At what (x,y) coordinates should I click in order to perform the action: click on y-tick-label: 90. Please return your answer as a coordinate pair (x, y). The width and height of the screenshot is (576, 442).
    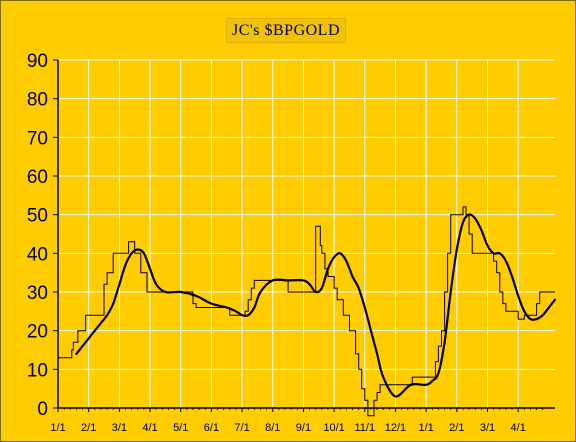
    Looking at the image, I should click on (37, 61).